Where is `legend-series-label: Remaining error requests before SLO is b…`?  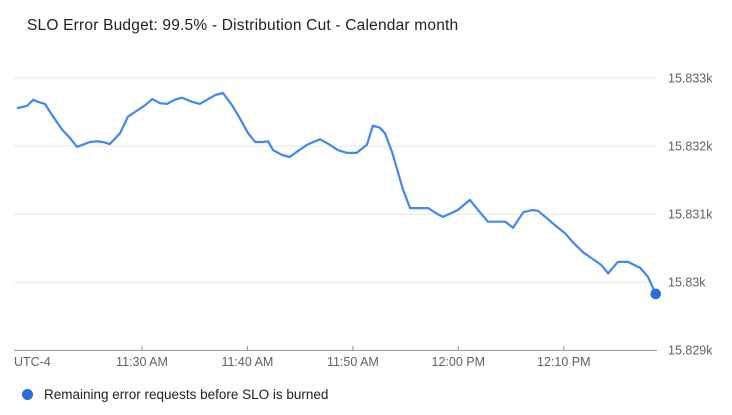 legend-series-label: Remaining error requests before SLO is b… is located at coordinates (186, 394).